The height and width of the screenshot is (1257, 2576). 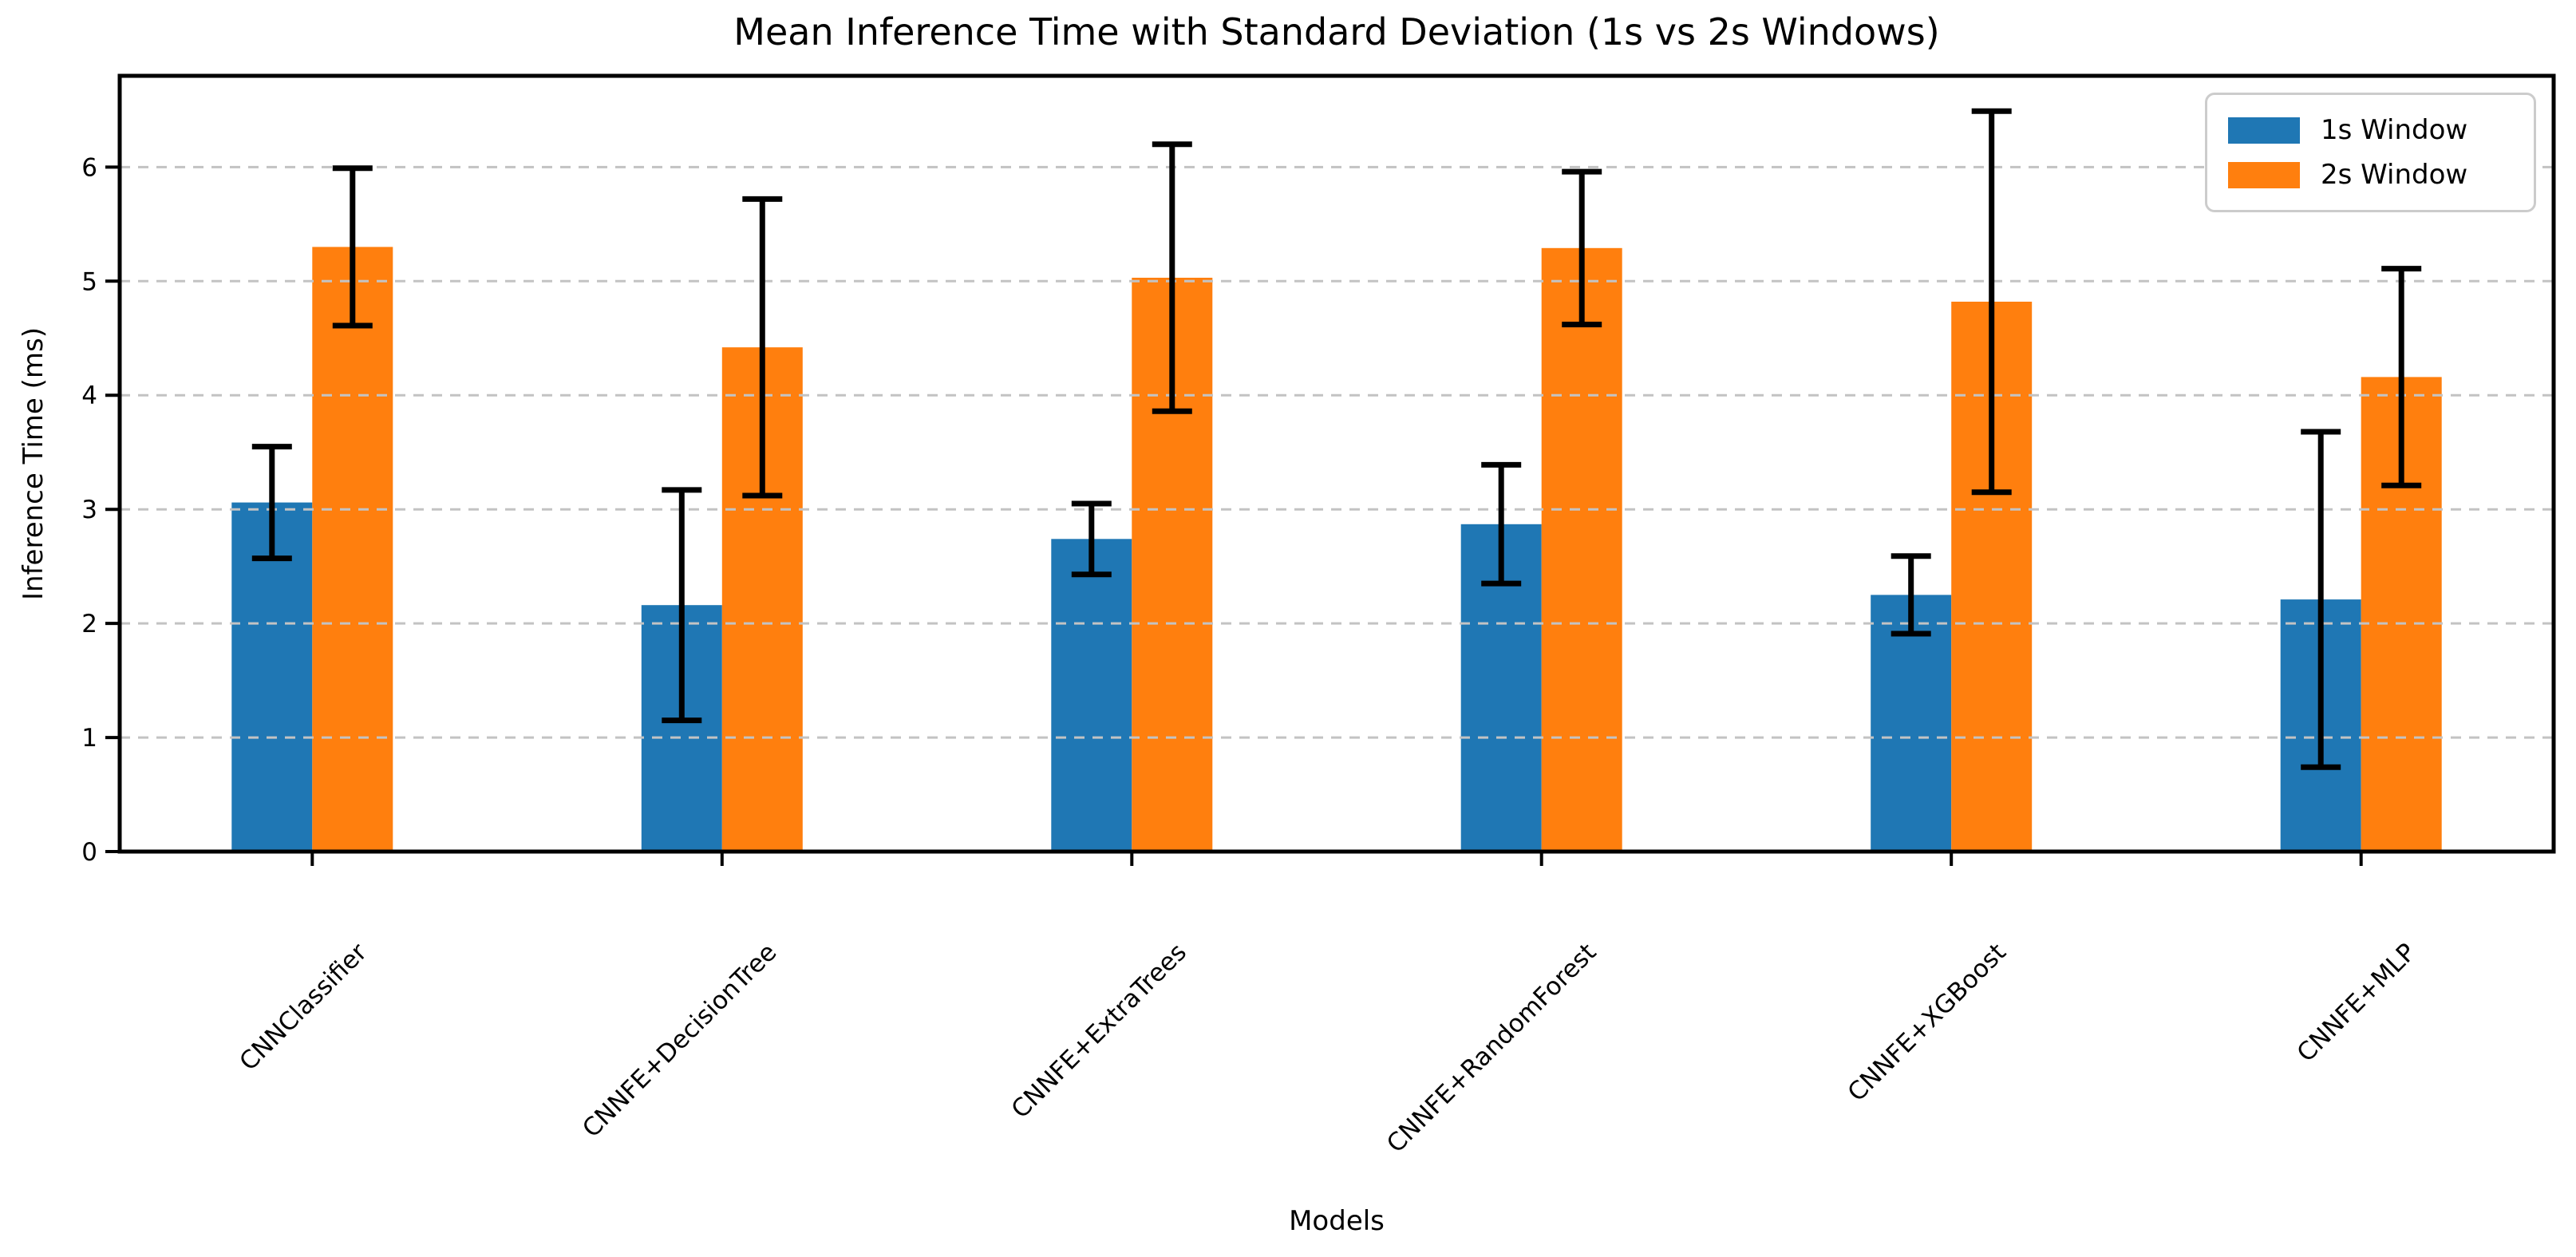 I want to click on y-tick-label-0: 0, so click(x=89, y=852).